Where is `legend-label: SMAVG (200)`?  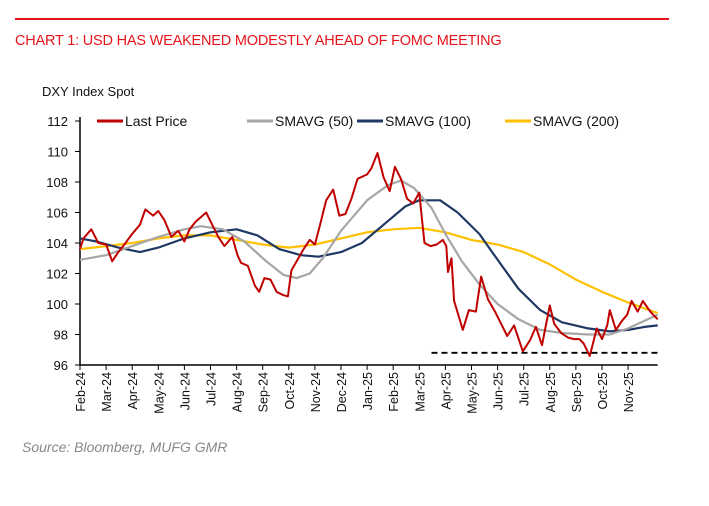
legend-label: SMAVG (200) is located at coordinates (576, 121).